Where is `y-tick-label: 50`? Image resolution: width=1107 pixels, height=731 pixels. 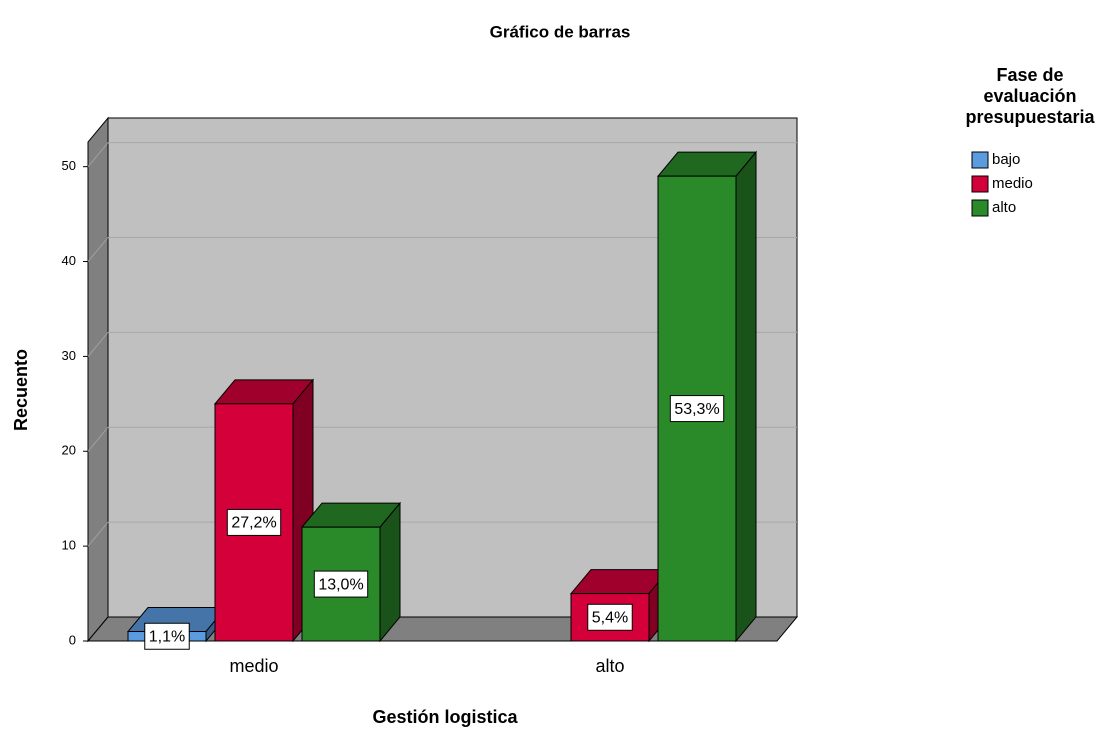
y-tick-label: 50 is located at coordinates (69, 165).